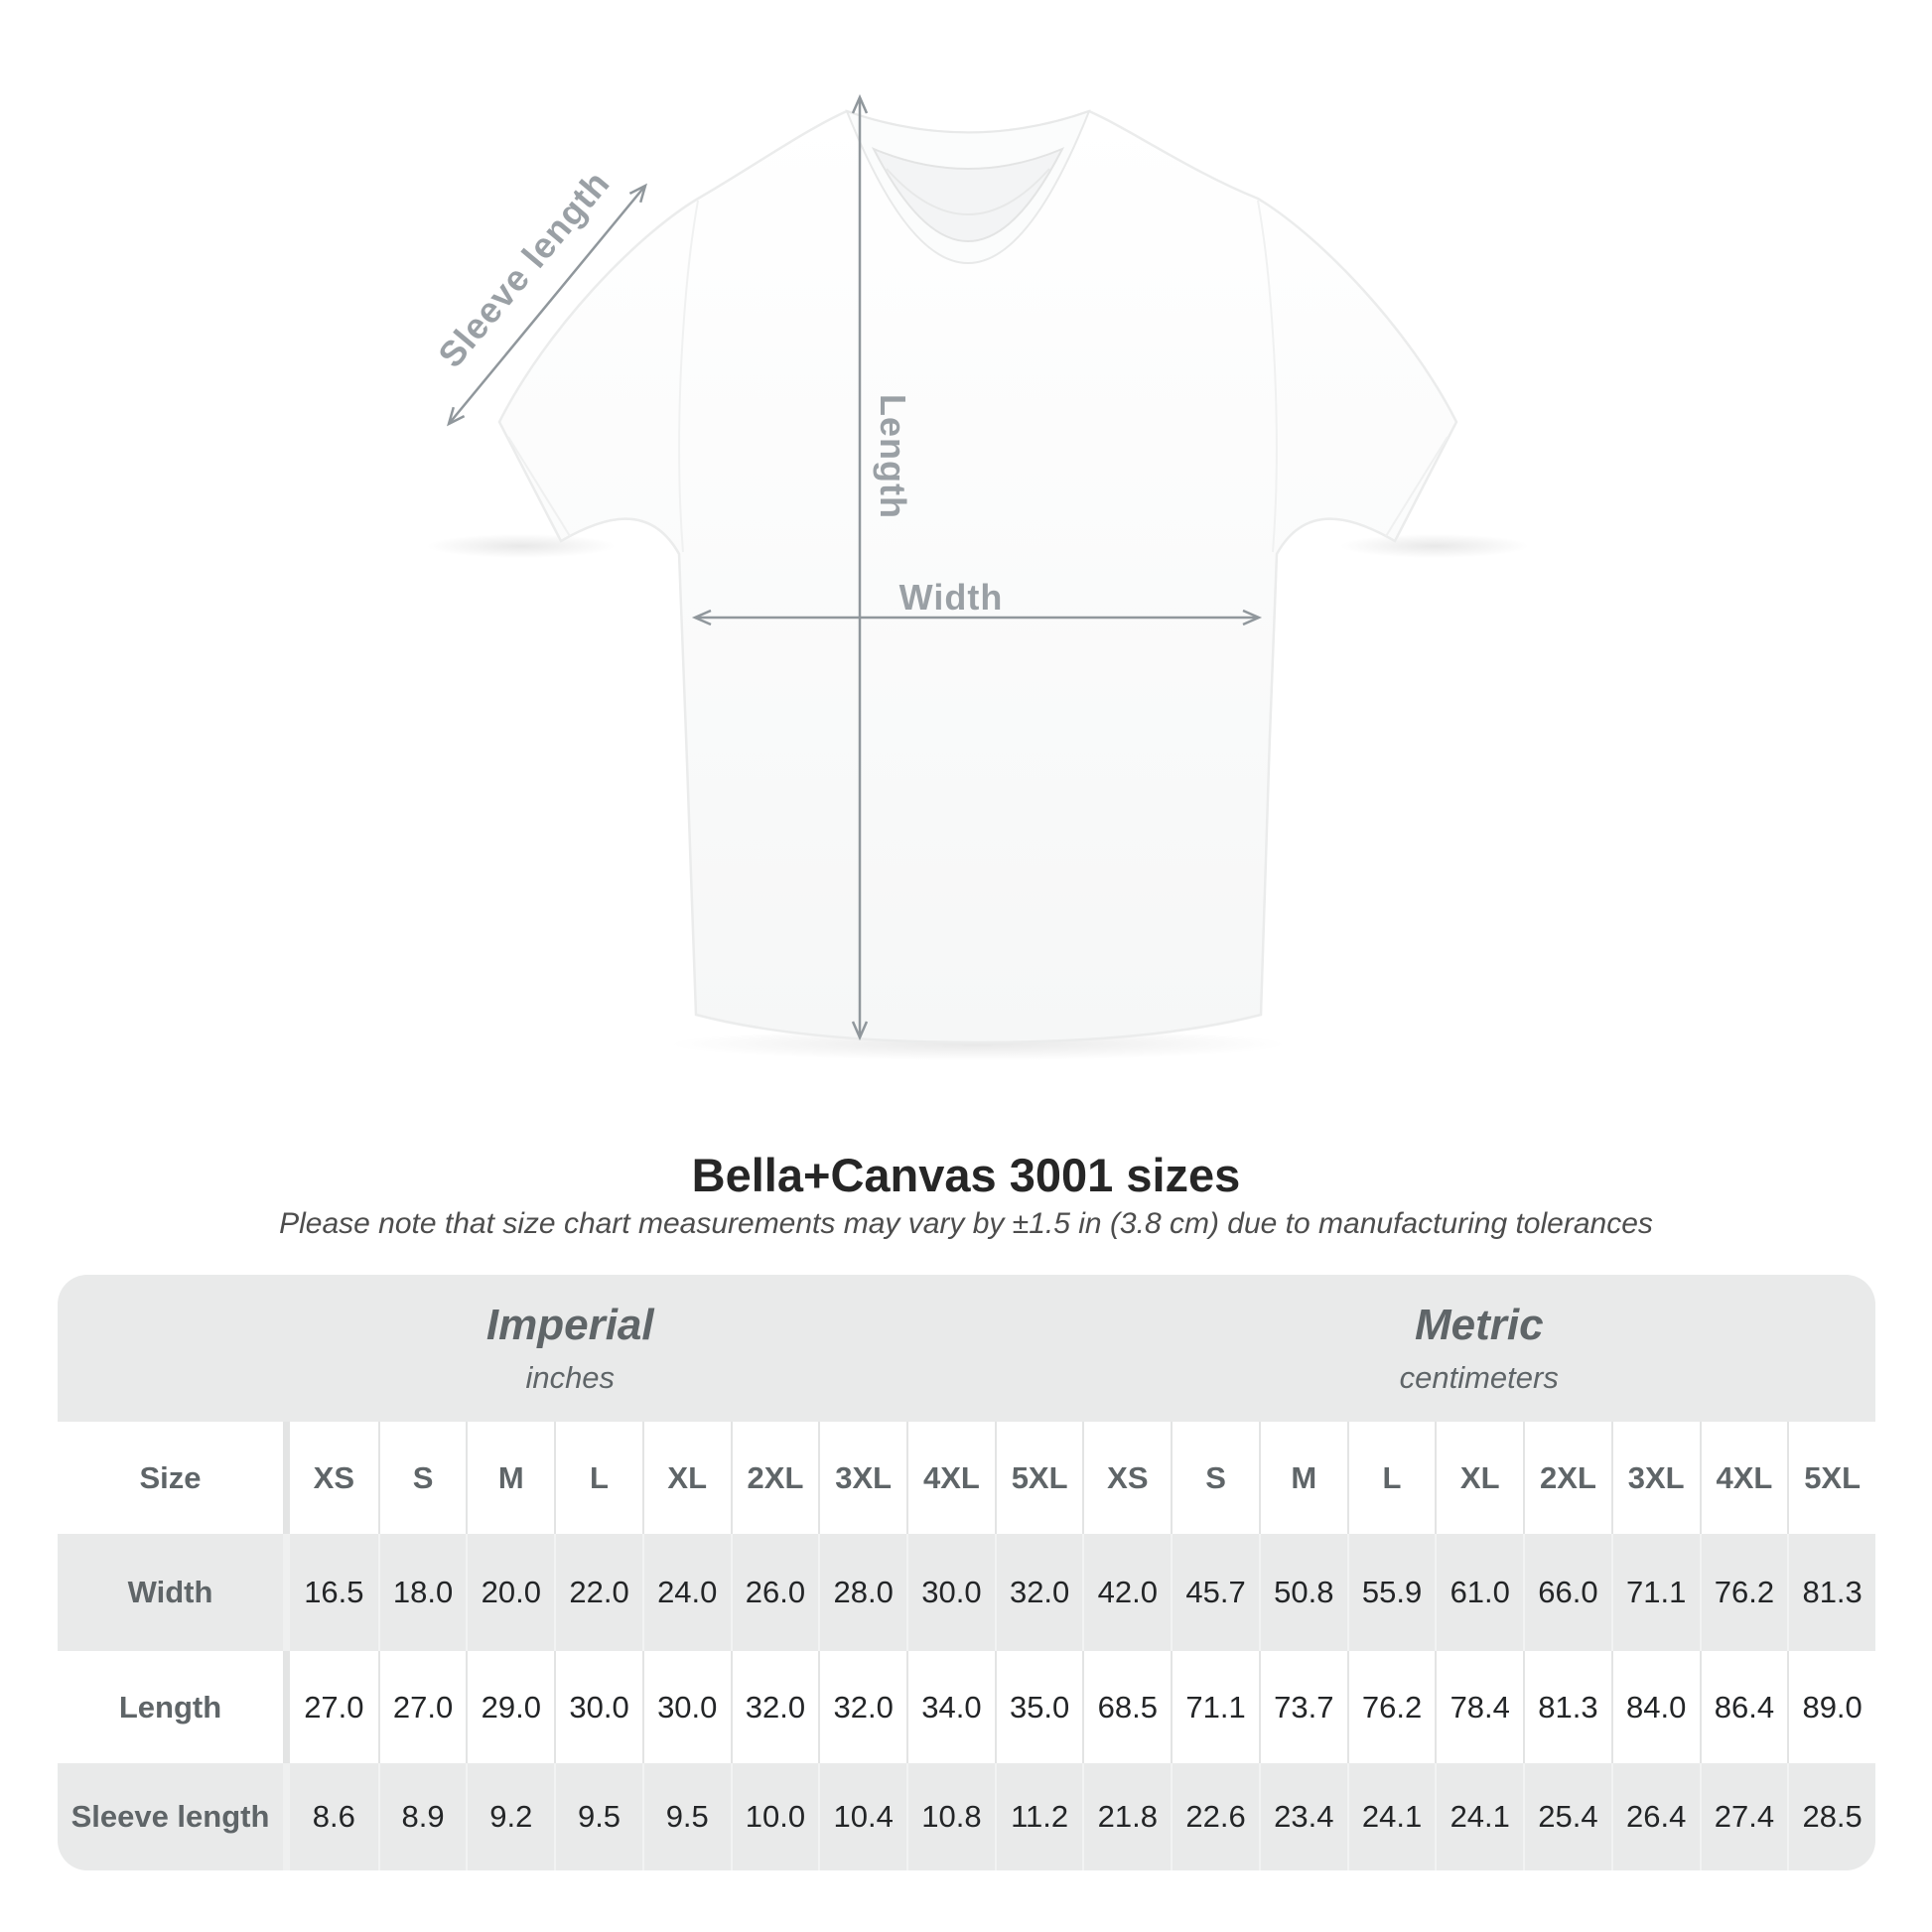 Image resolution: width=1932 pixels, height=1932 pixels. What do you see at coordinates (951, 1707) in the screenshot?
I see `value-cell: 34.0` at bounding box center [951, 1707].